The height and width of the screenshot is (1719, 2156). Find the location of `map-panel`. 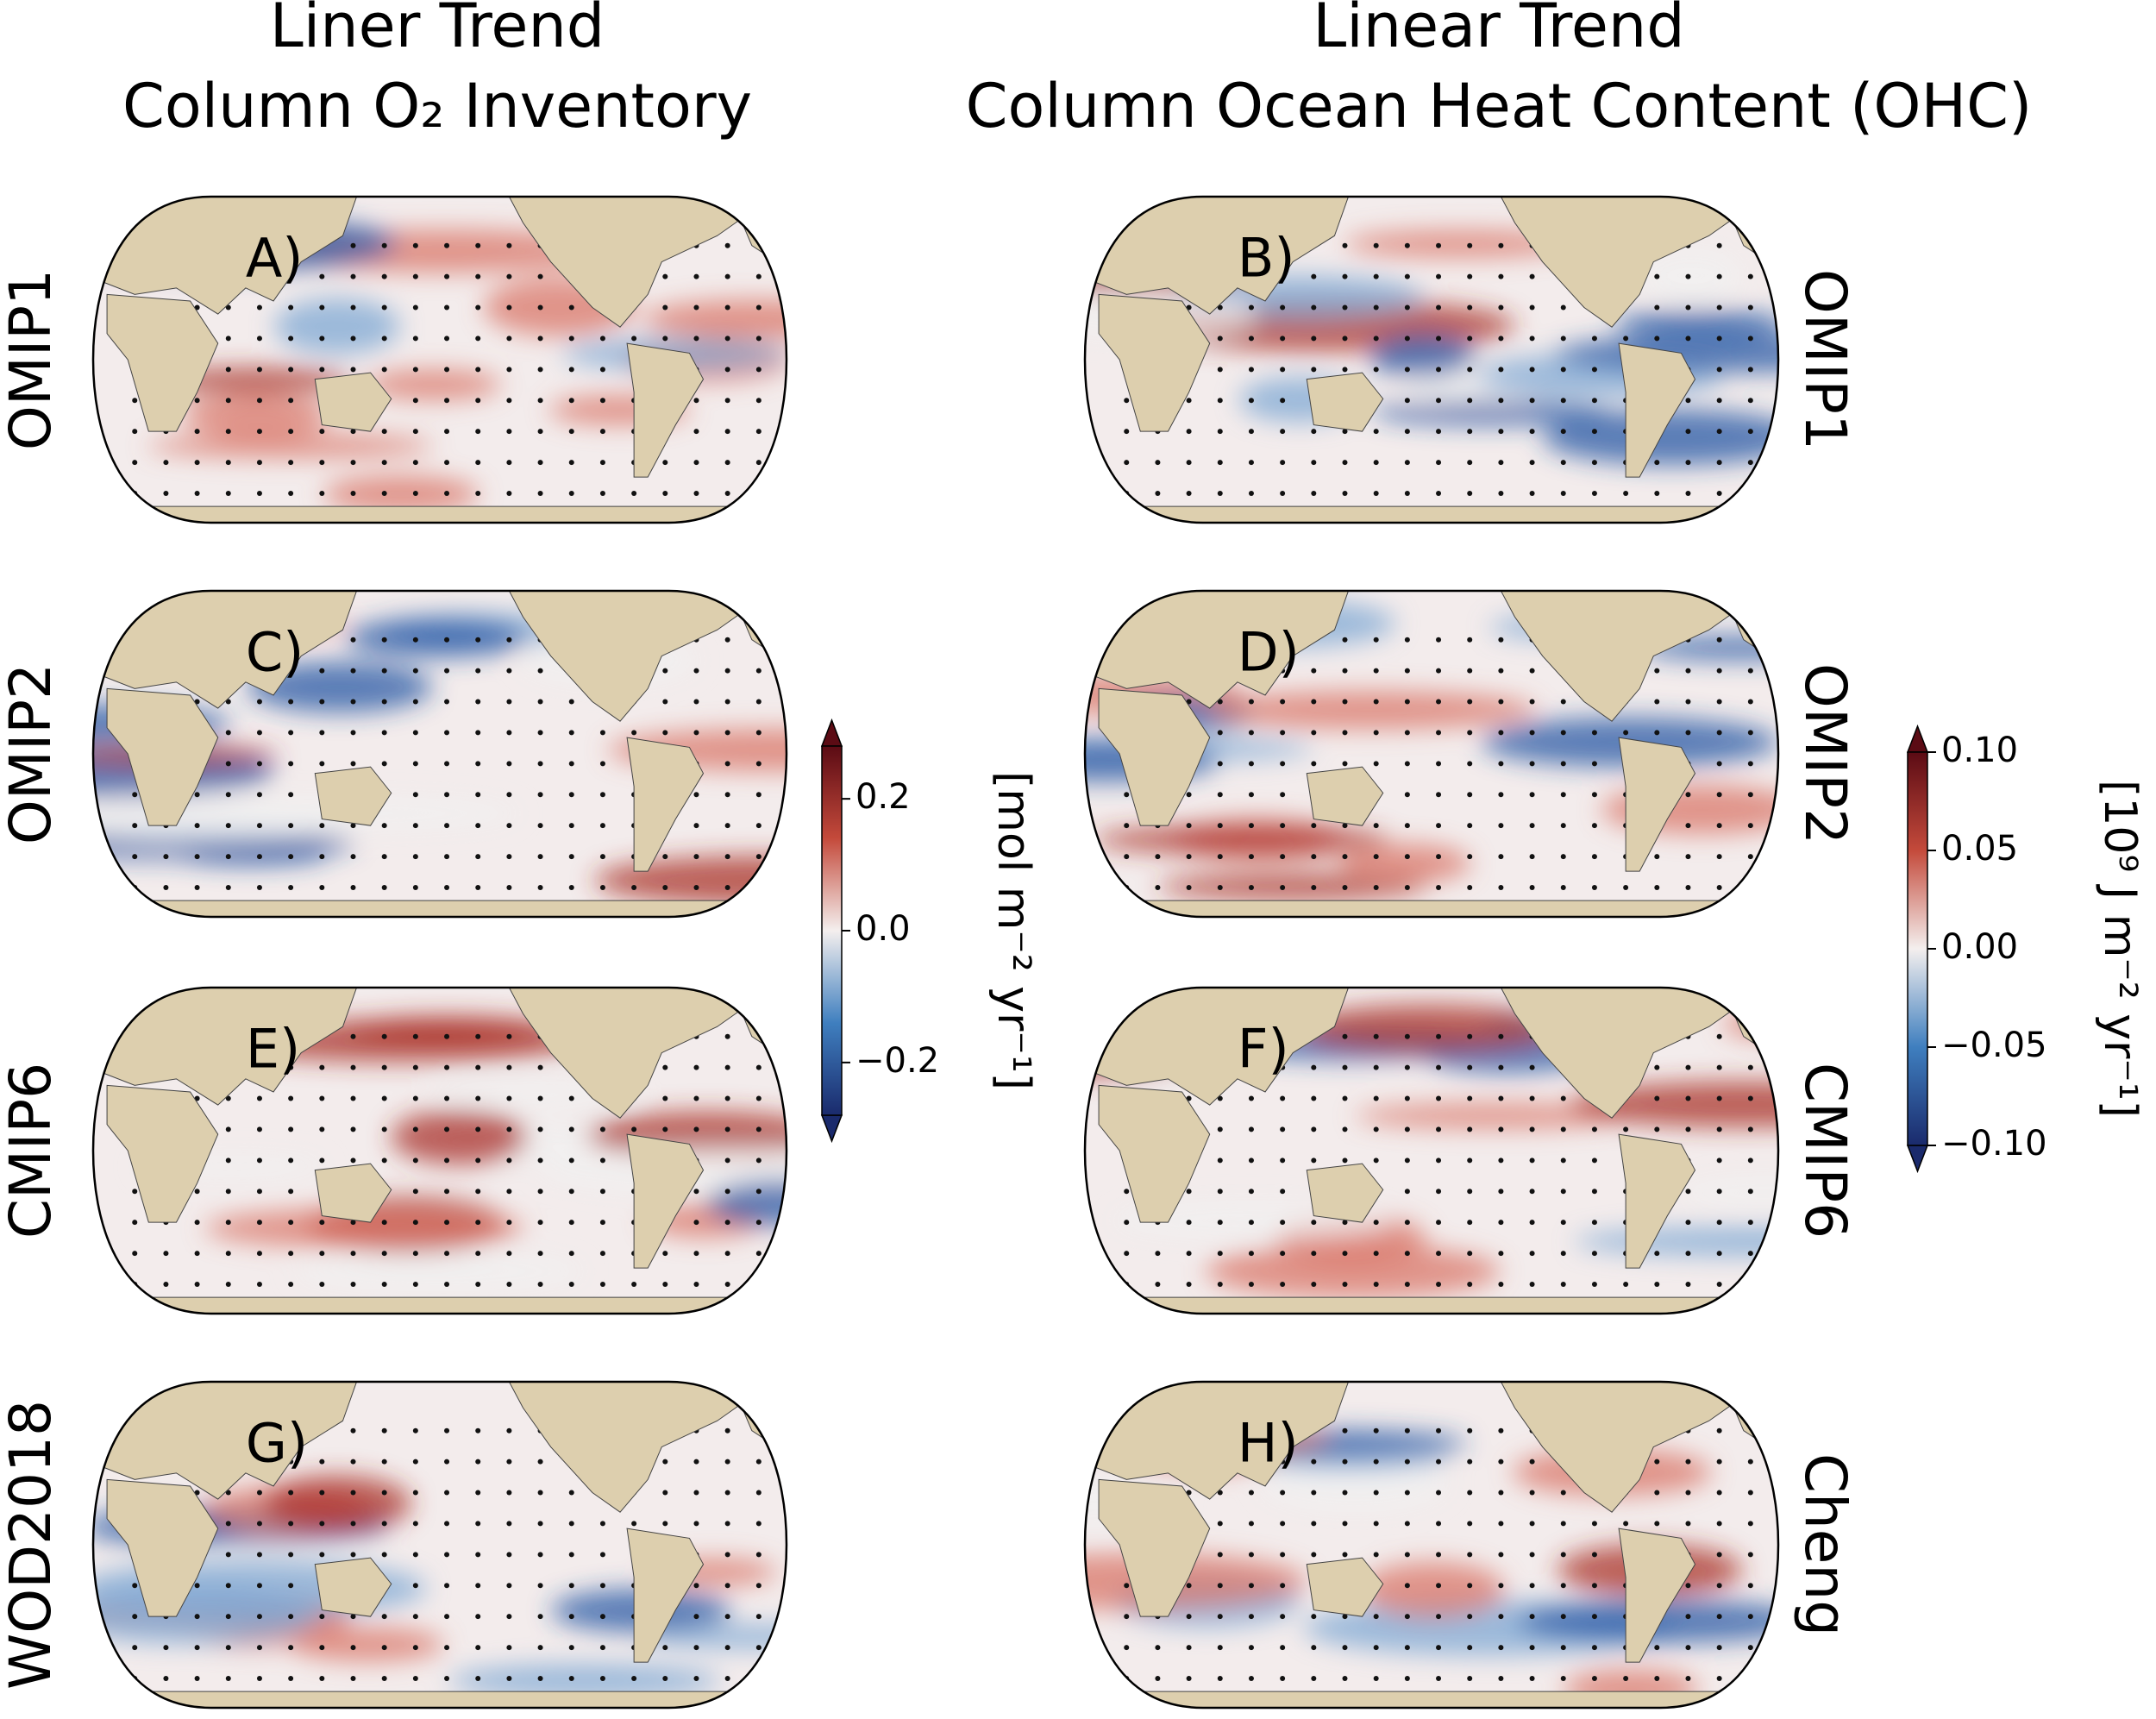

map-panel is located at coordinates (1431, 1545).